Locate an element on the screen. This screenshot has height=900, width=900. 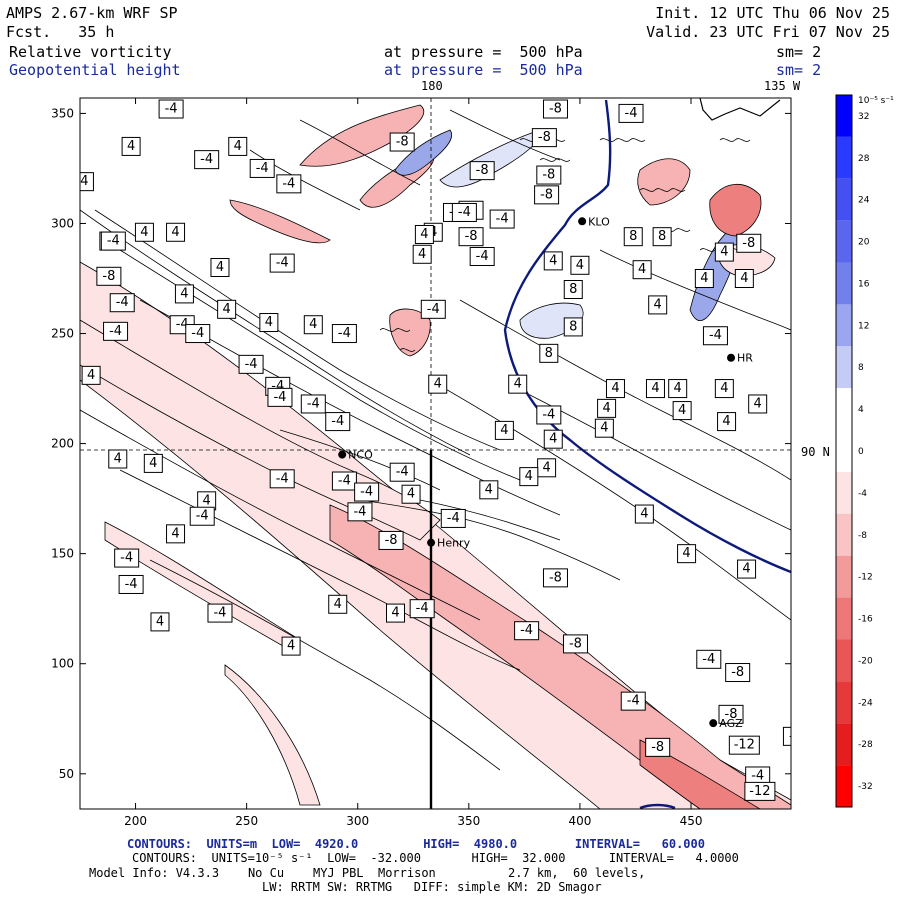
colorbar-level-label: 24 is located at coordinates (864, 201).